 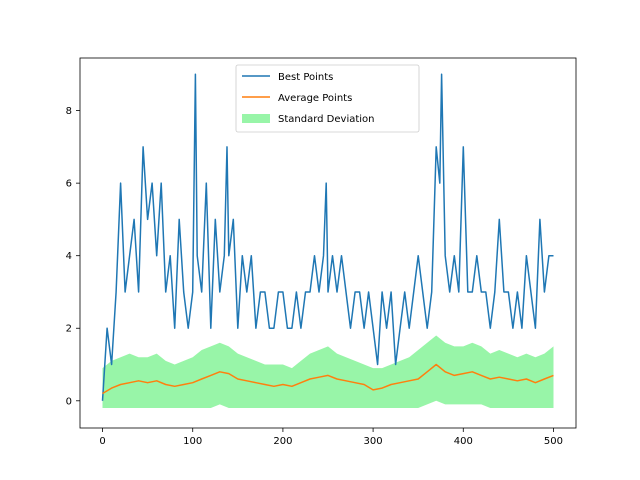 What do you see at coordinates (282, 441) in the screenshot?
I see `x-tick-label: 200` at bounding box center [282, 441].